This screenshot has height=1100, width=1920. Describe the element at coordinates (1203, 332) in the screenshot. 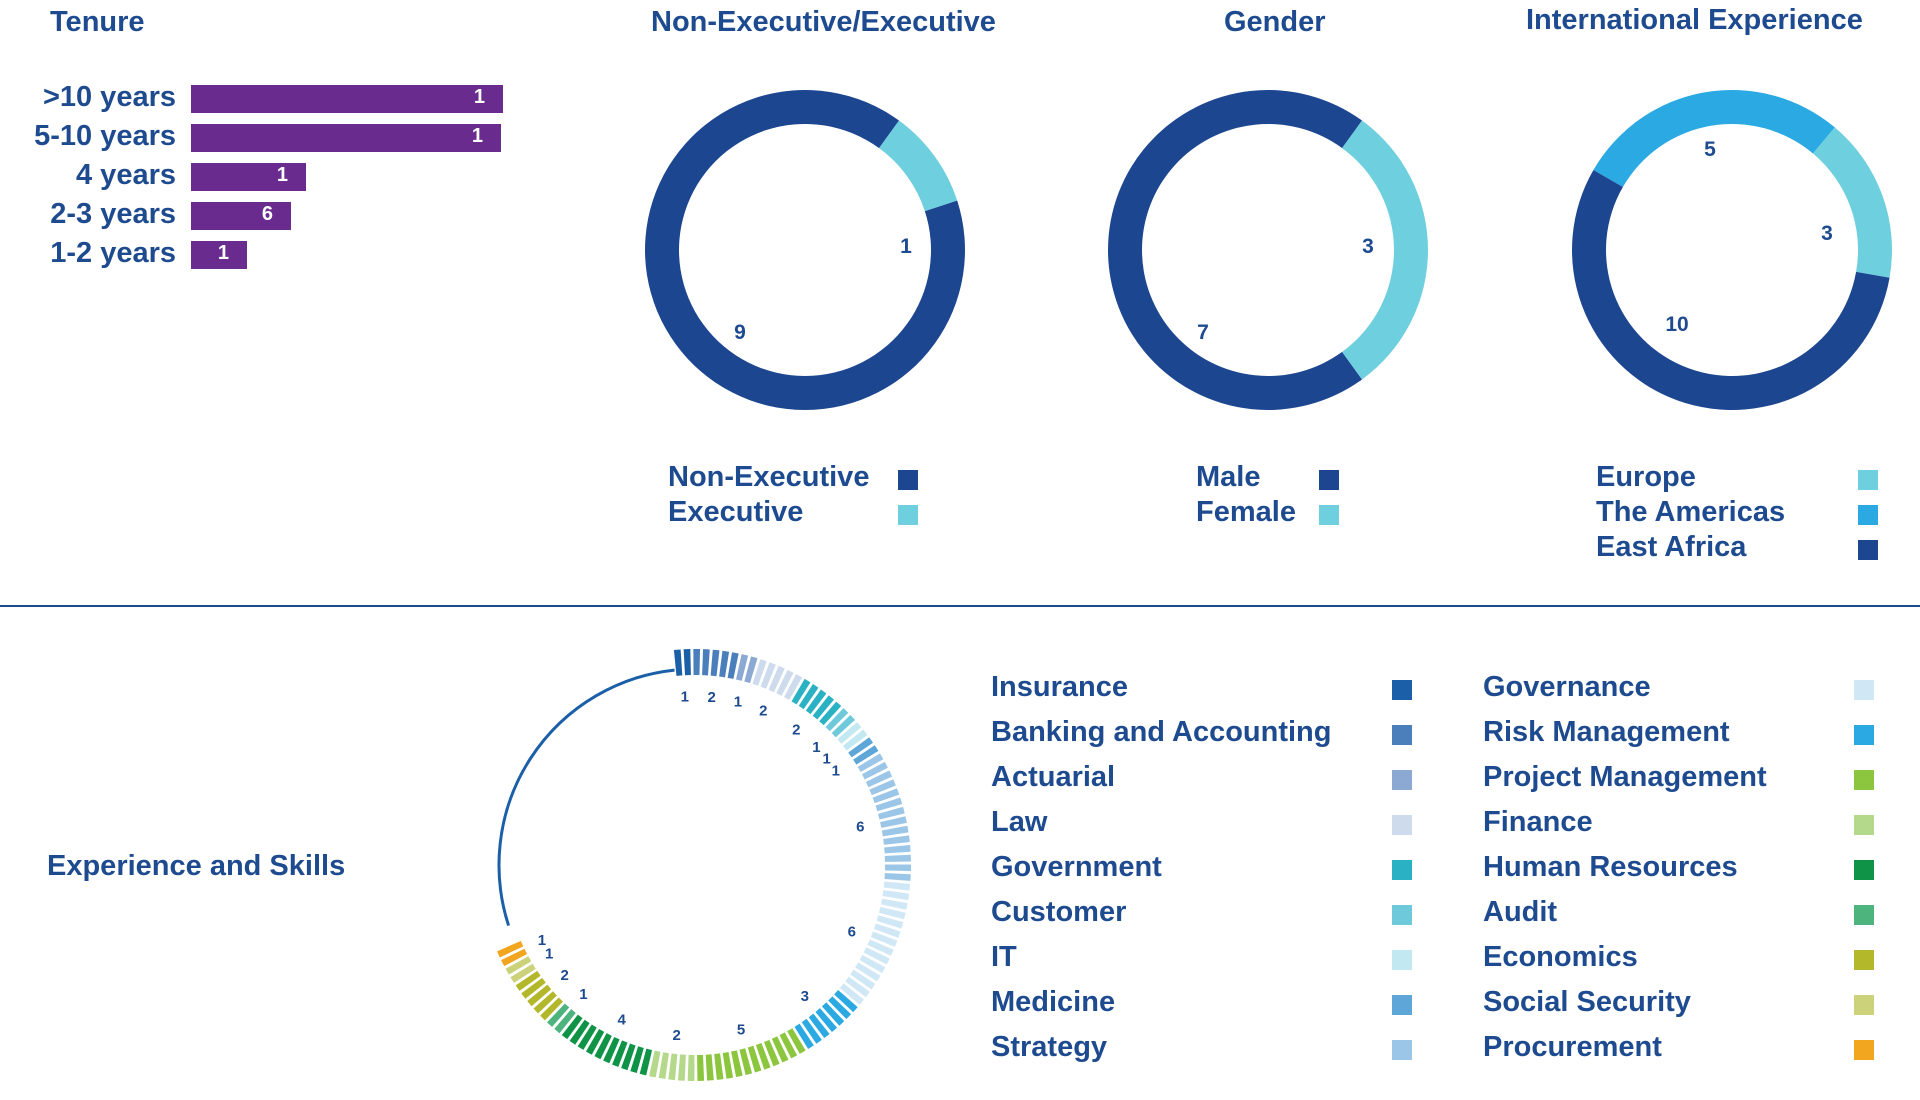

I see `gender-value-male: 7` at that location.